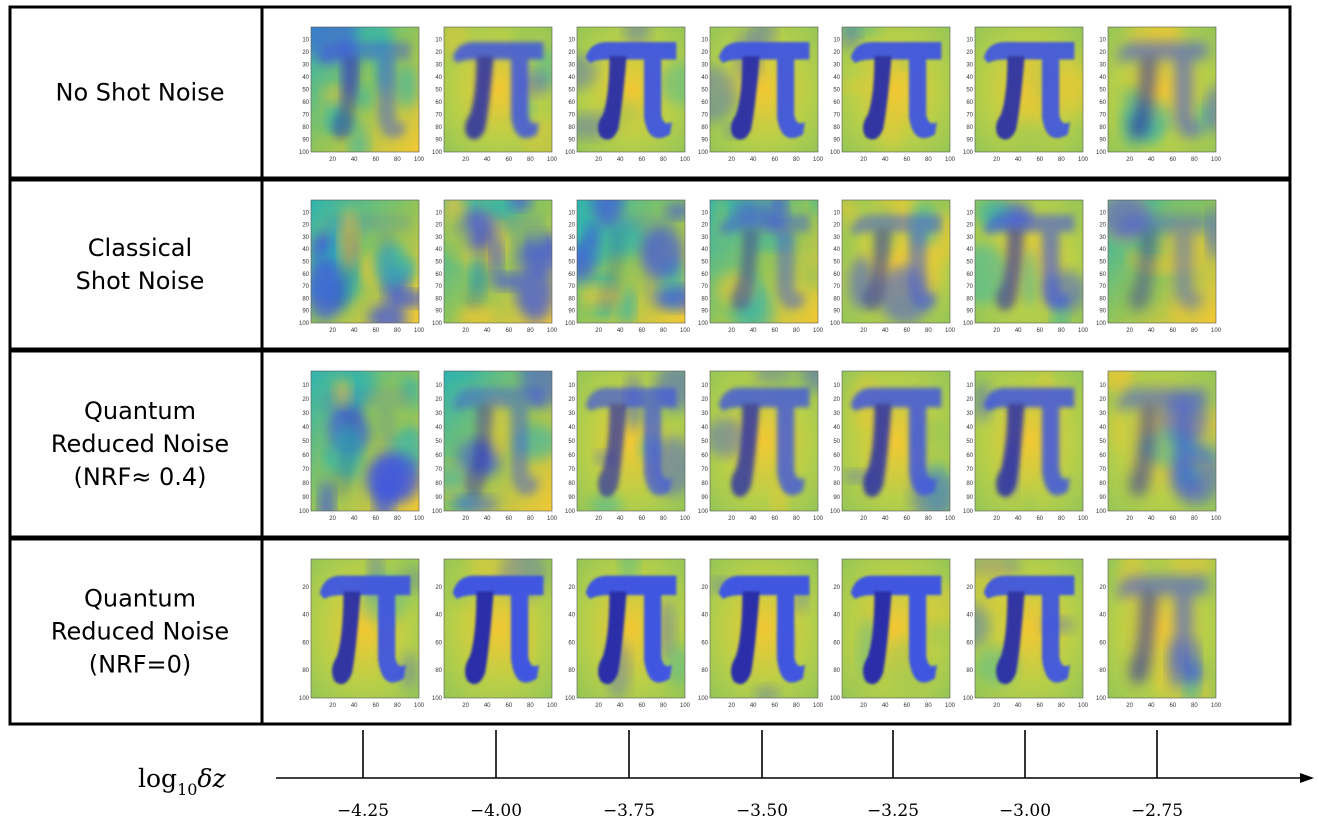 The height and width of the screenshot is (824, 1319). Describe the element at coordinates (182, 781) in the screenshot. I see `axis-label: log10δz` at that location.